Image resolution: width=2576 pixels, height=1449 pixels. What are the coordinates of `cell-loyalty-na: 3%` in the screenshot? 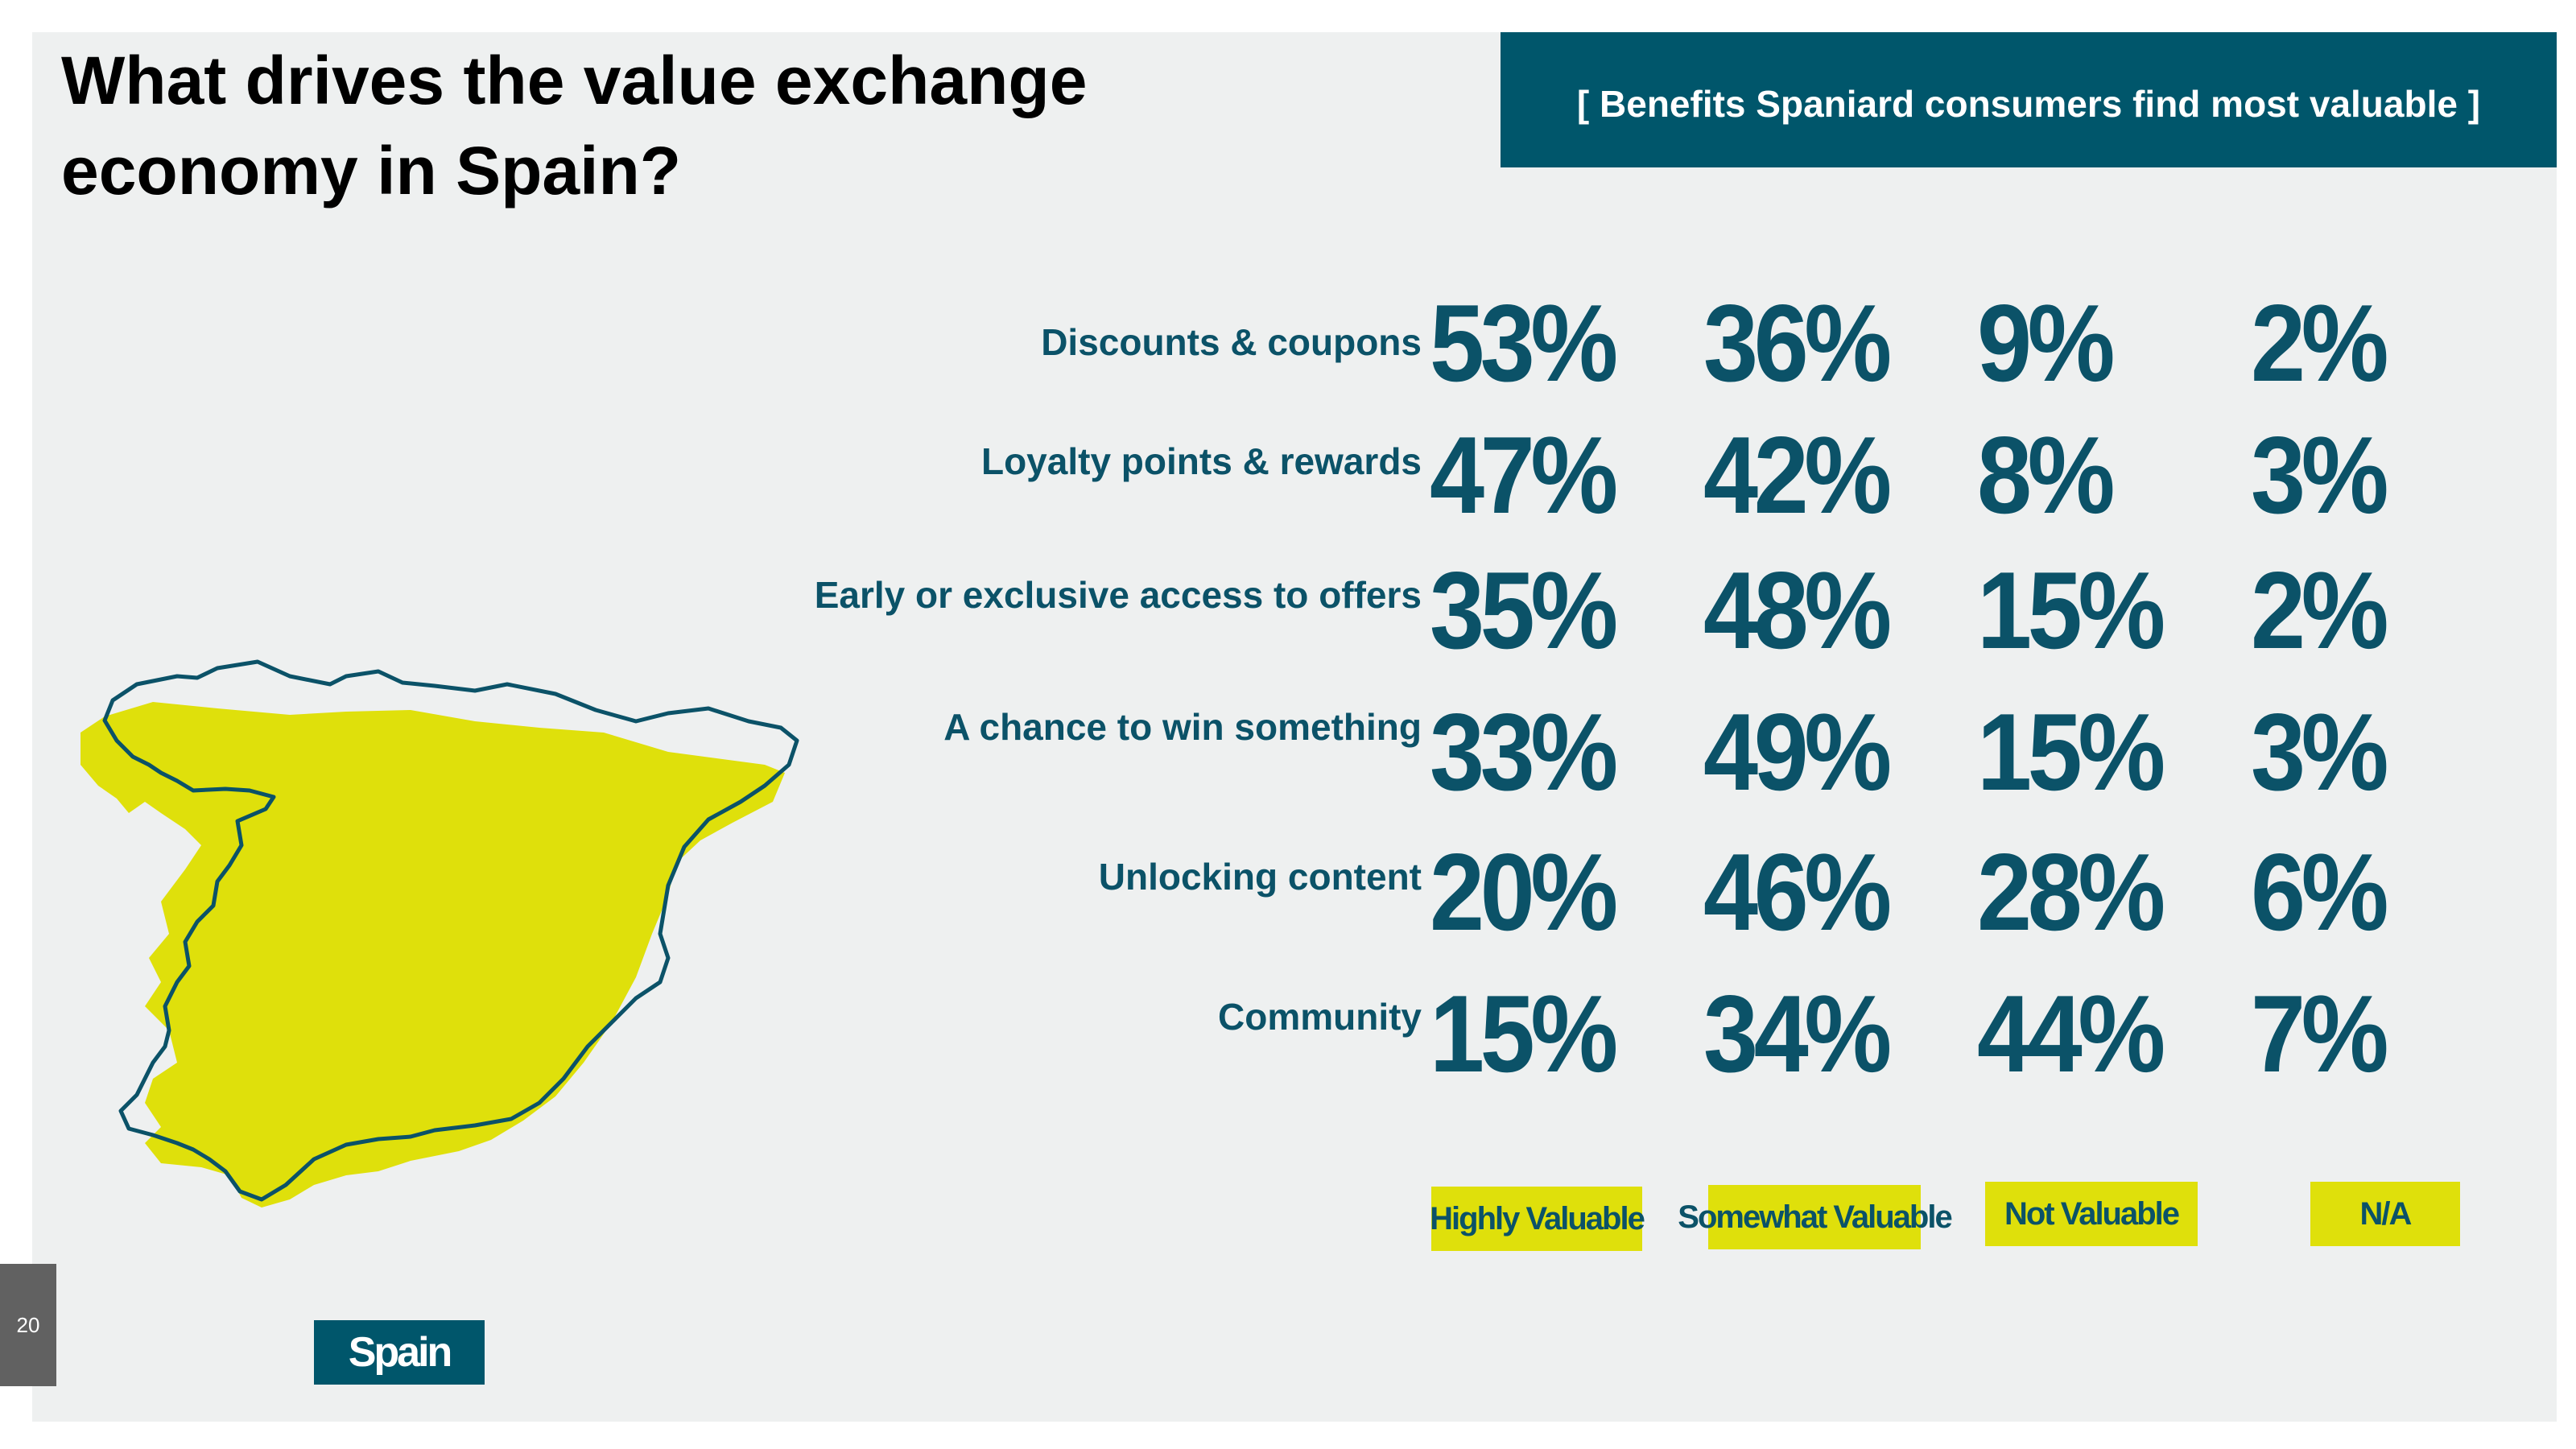 It's located at (2320, 475).